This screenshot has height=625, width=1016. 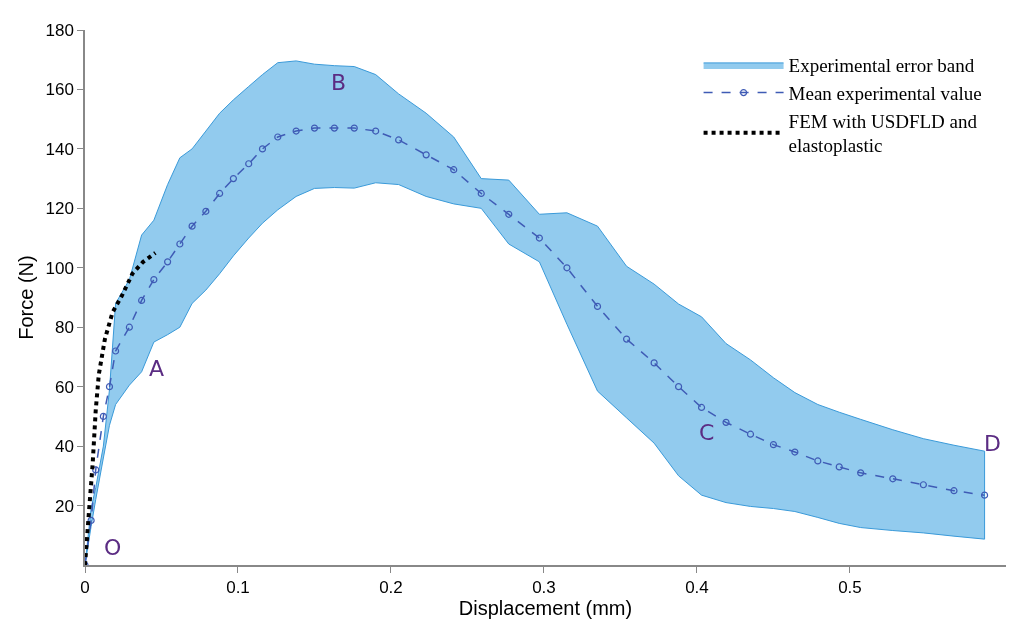 What do you see at coordinates (544, 588) in the screenshot?
I see `x-tick-label: 0.3` at bounding box center [544, 588].